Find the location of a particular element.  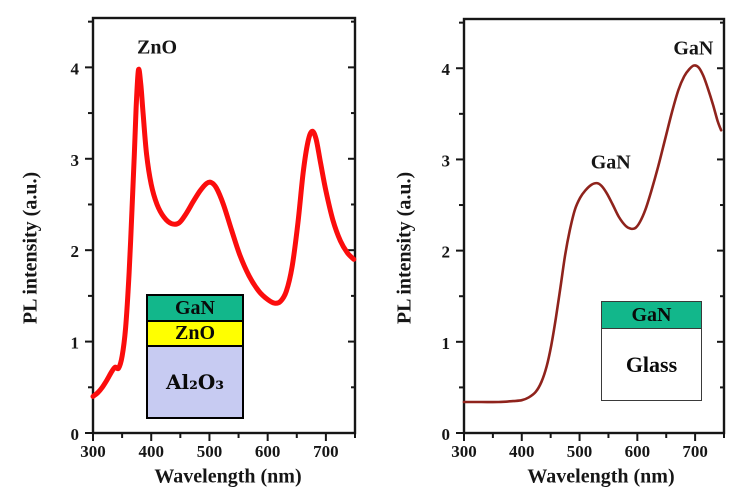

inset-layer-gan: GaN is located at coordinates (195, 309).